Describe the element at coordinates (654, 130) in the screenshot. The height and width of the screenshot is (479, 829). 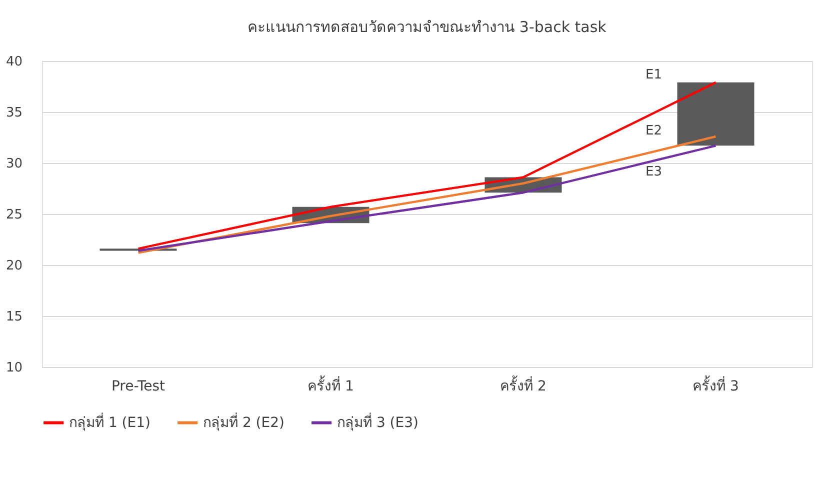
I see `annotation: E2` at that location.